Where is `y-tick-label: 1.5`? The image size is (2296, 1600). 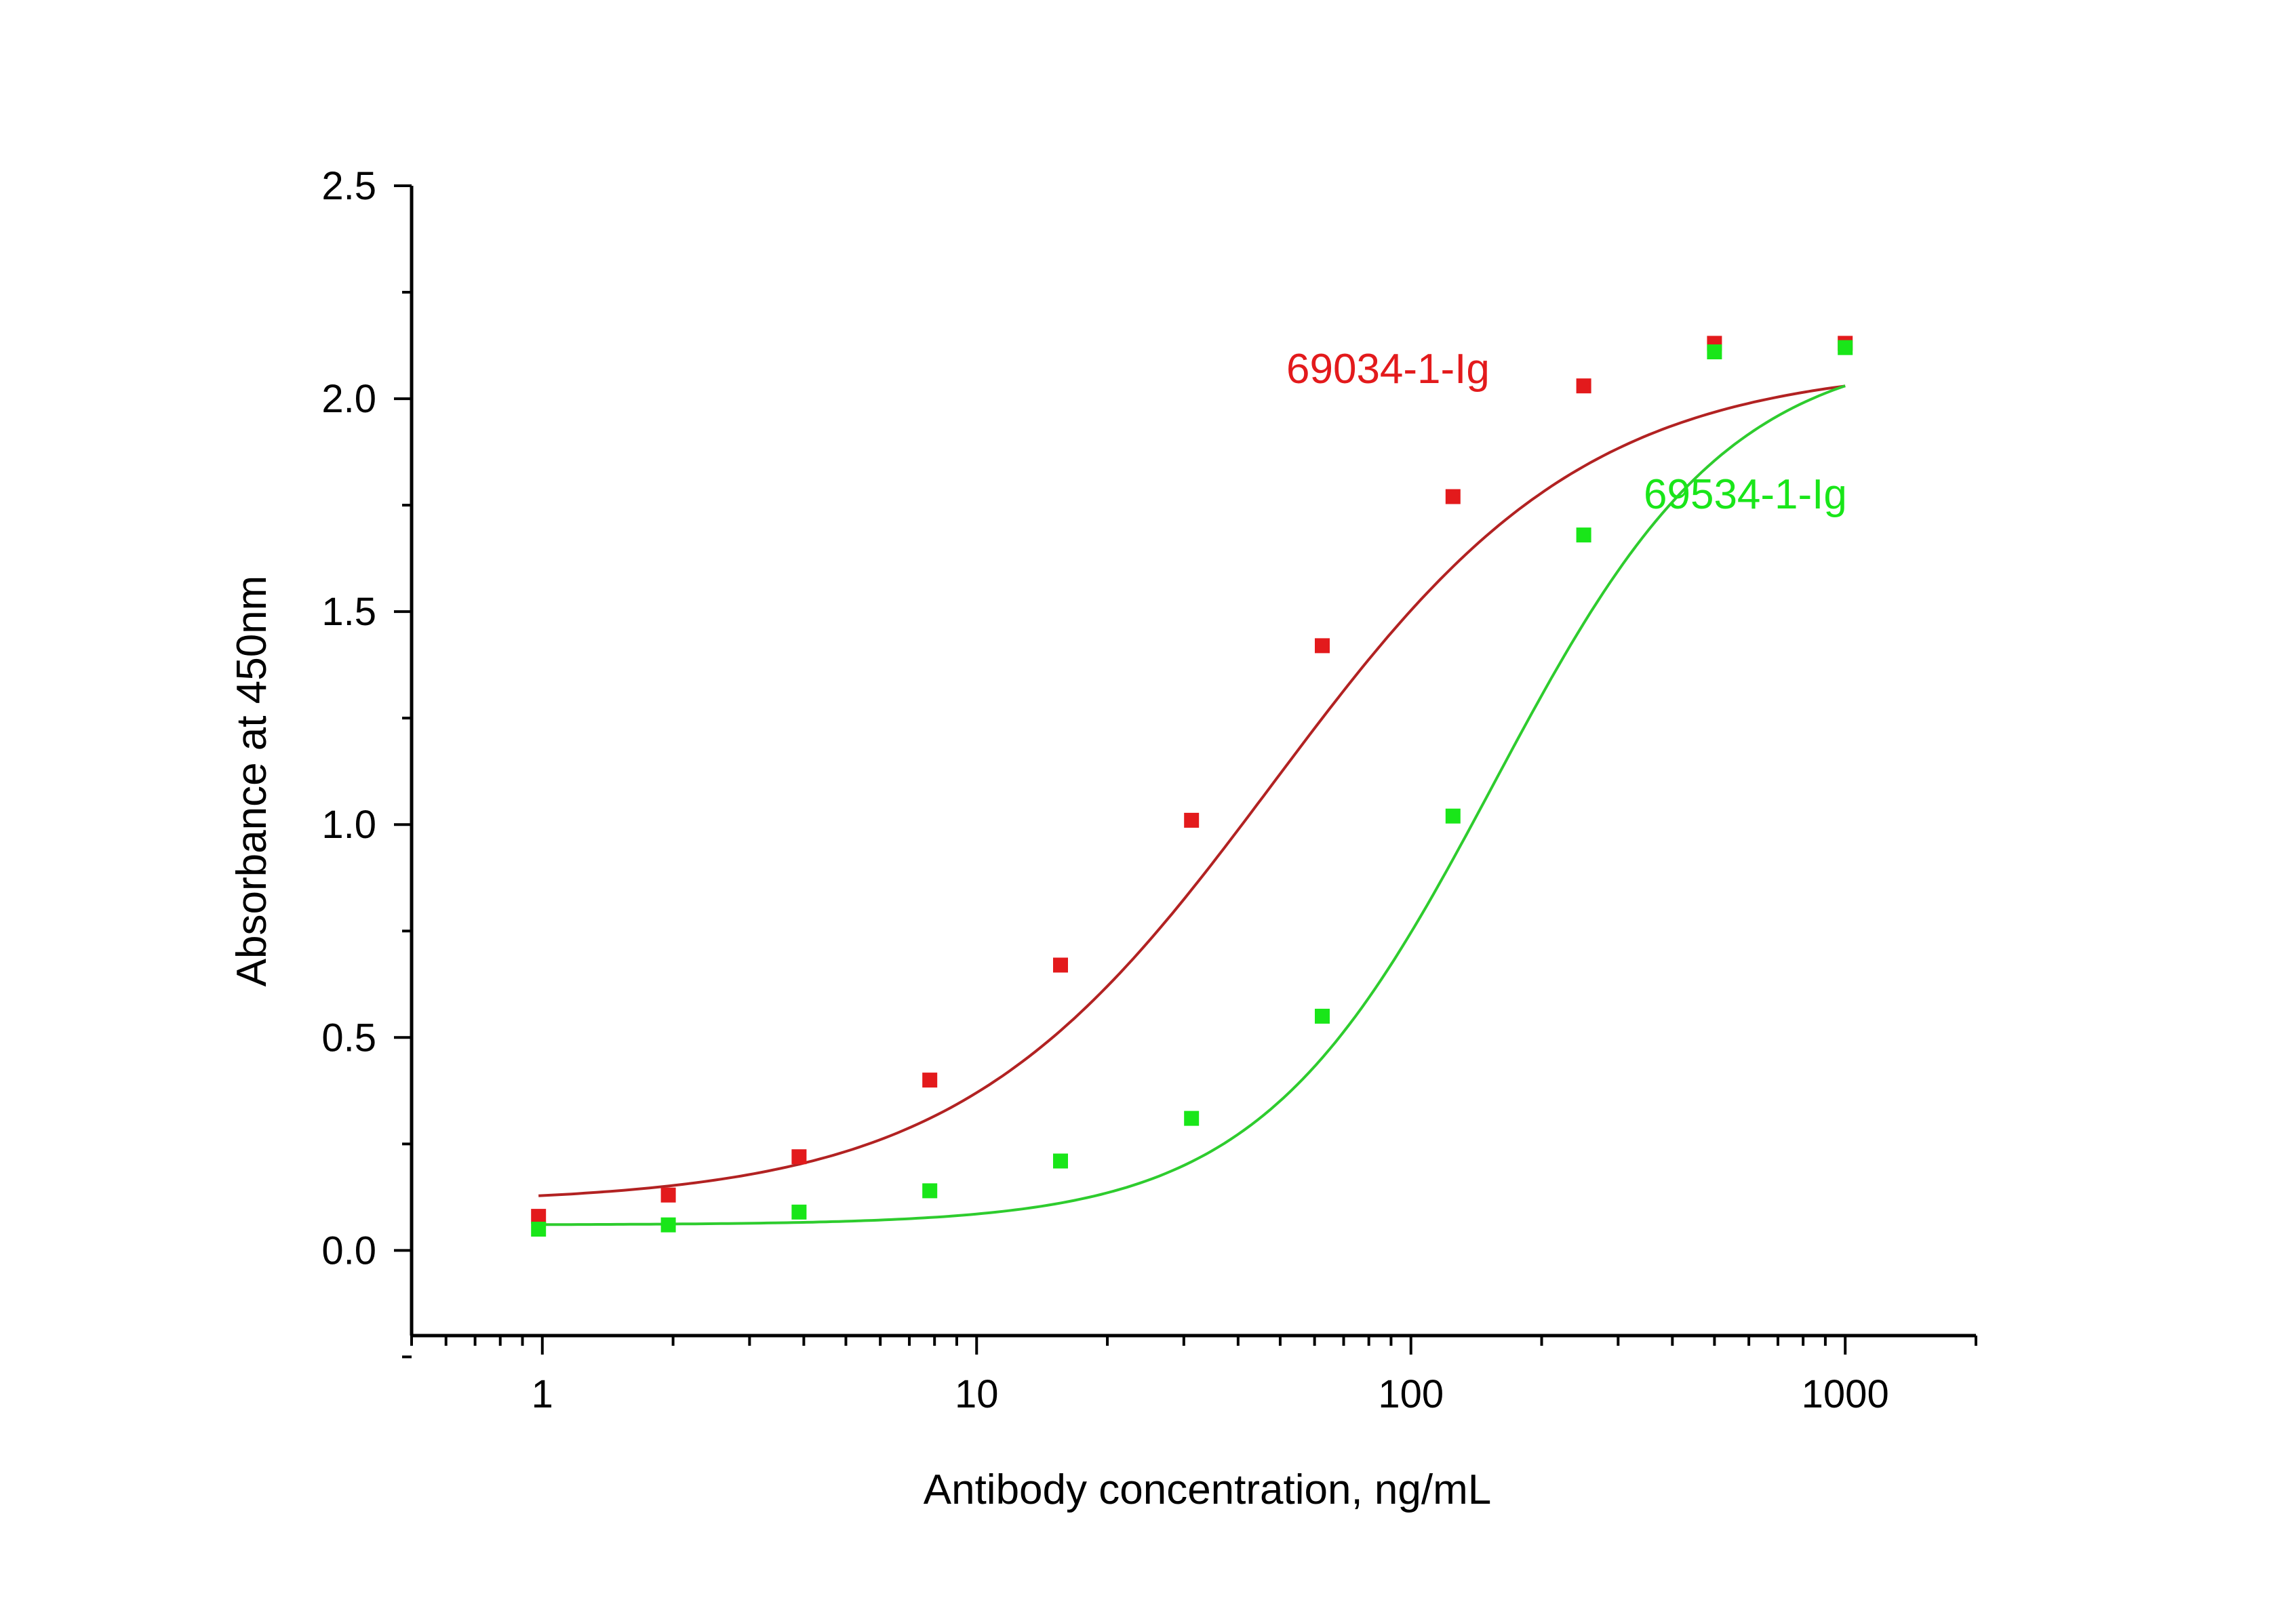 y-tick-label: 1.5 is located at coordinates (348, 612).